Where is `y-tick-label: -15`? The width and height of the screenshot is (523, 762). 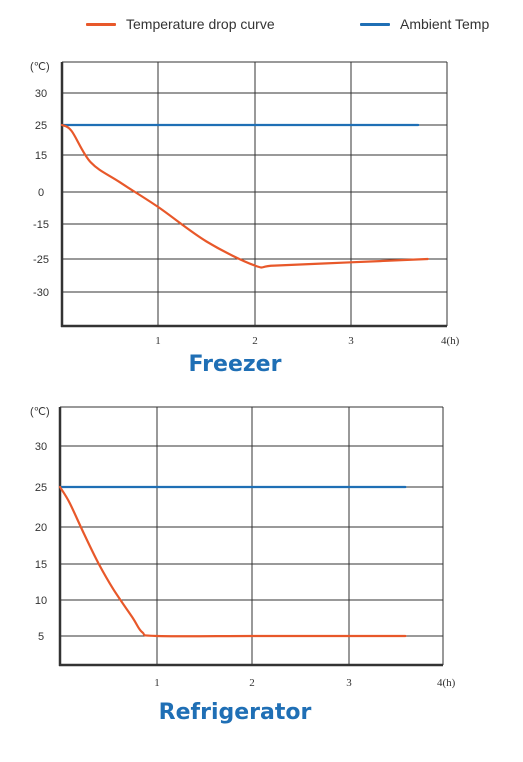
y-tick-label: -15 is located at coordinates (41, 225).